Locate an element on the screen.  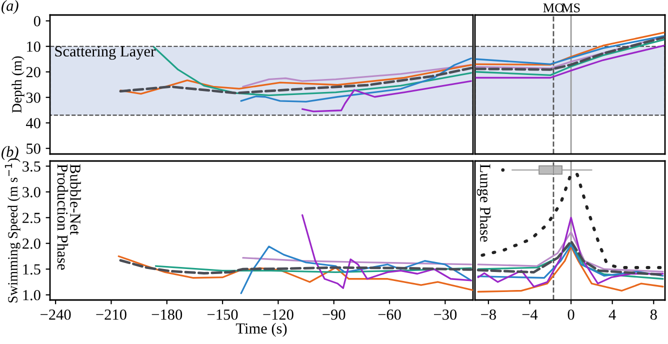
x-tick-label: −180 is located at coordinates (167, 314).